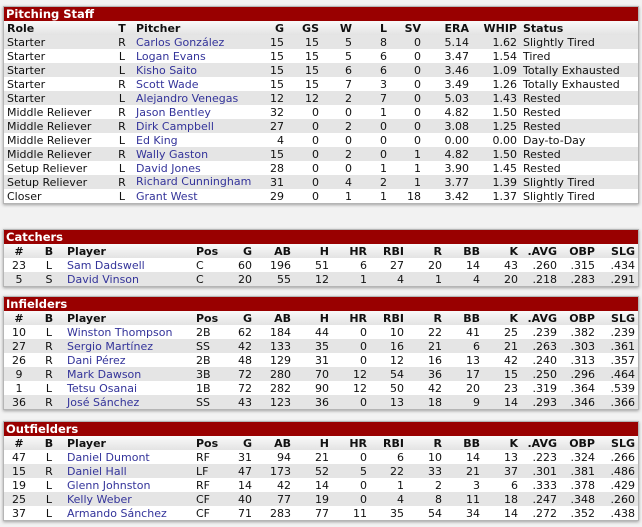  I want to click on column-header: WHIP, so click(496, 28).